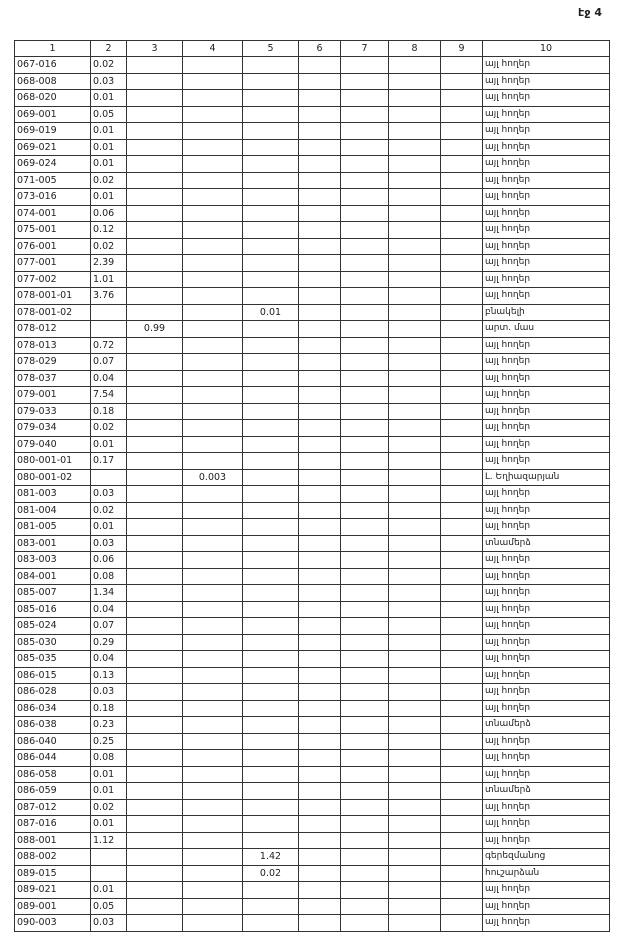 This screenshot has width=642, height=936. Describe the element at coordinates (108, 642) in the screenshot. I see `cell: 0.29` at that location.